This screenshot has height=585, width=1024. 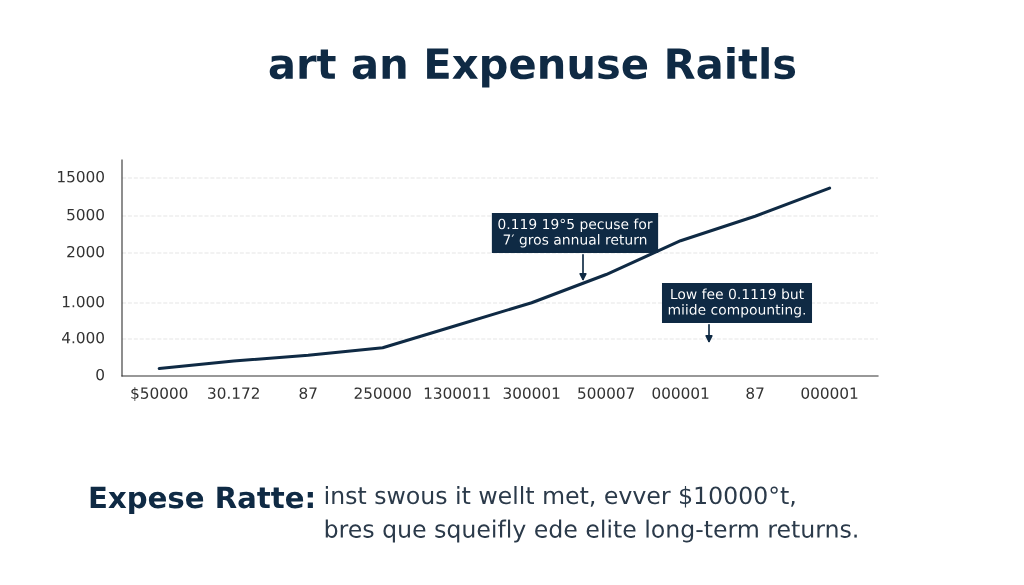 I want to click on text: 4.000, so click(x=83, y=337).